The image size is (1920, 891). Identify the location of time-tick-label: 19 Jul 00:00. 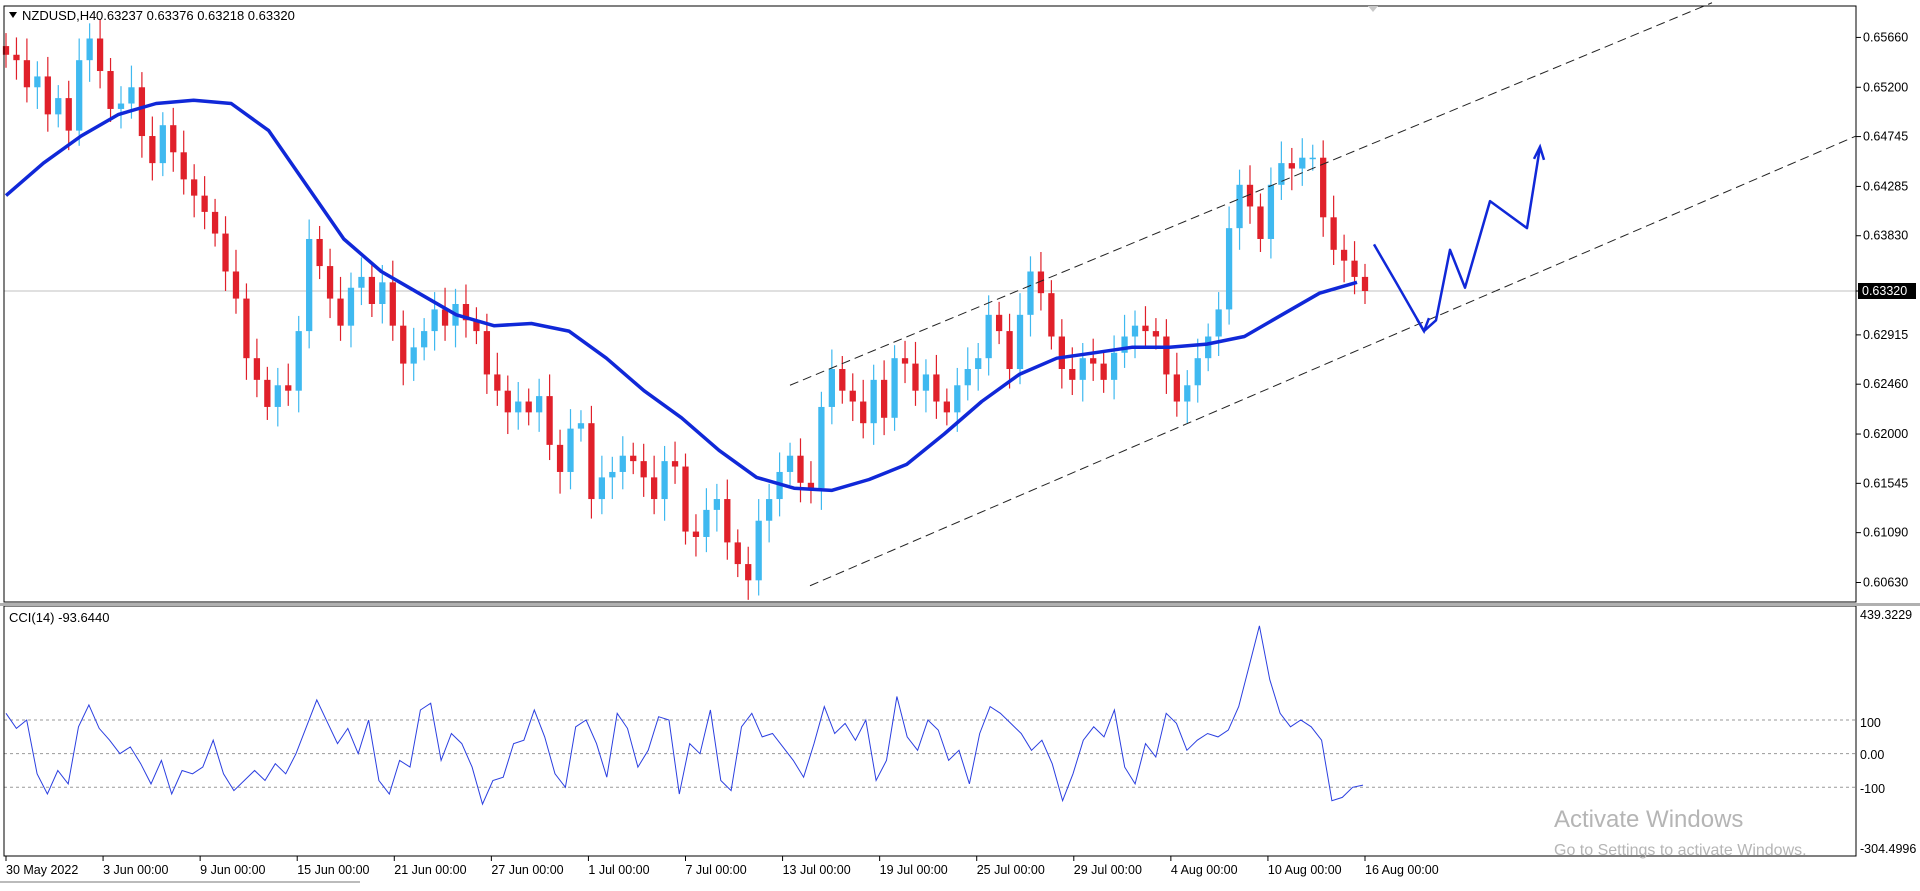
(914, 870).